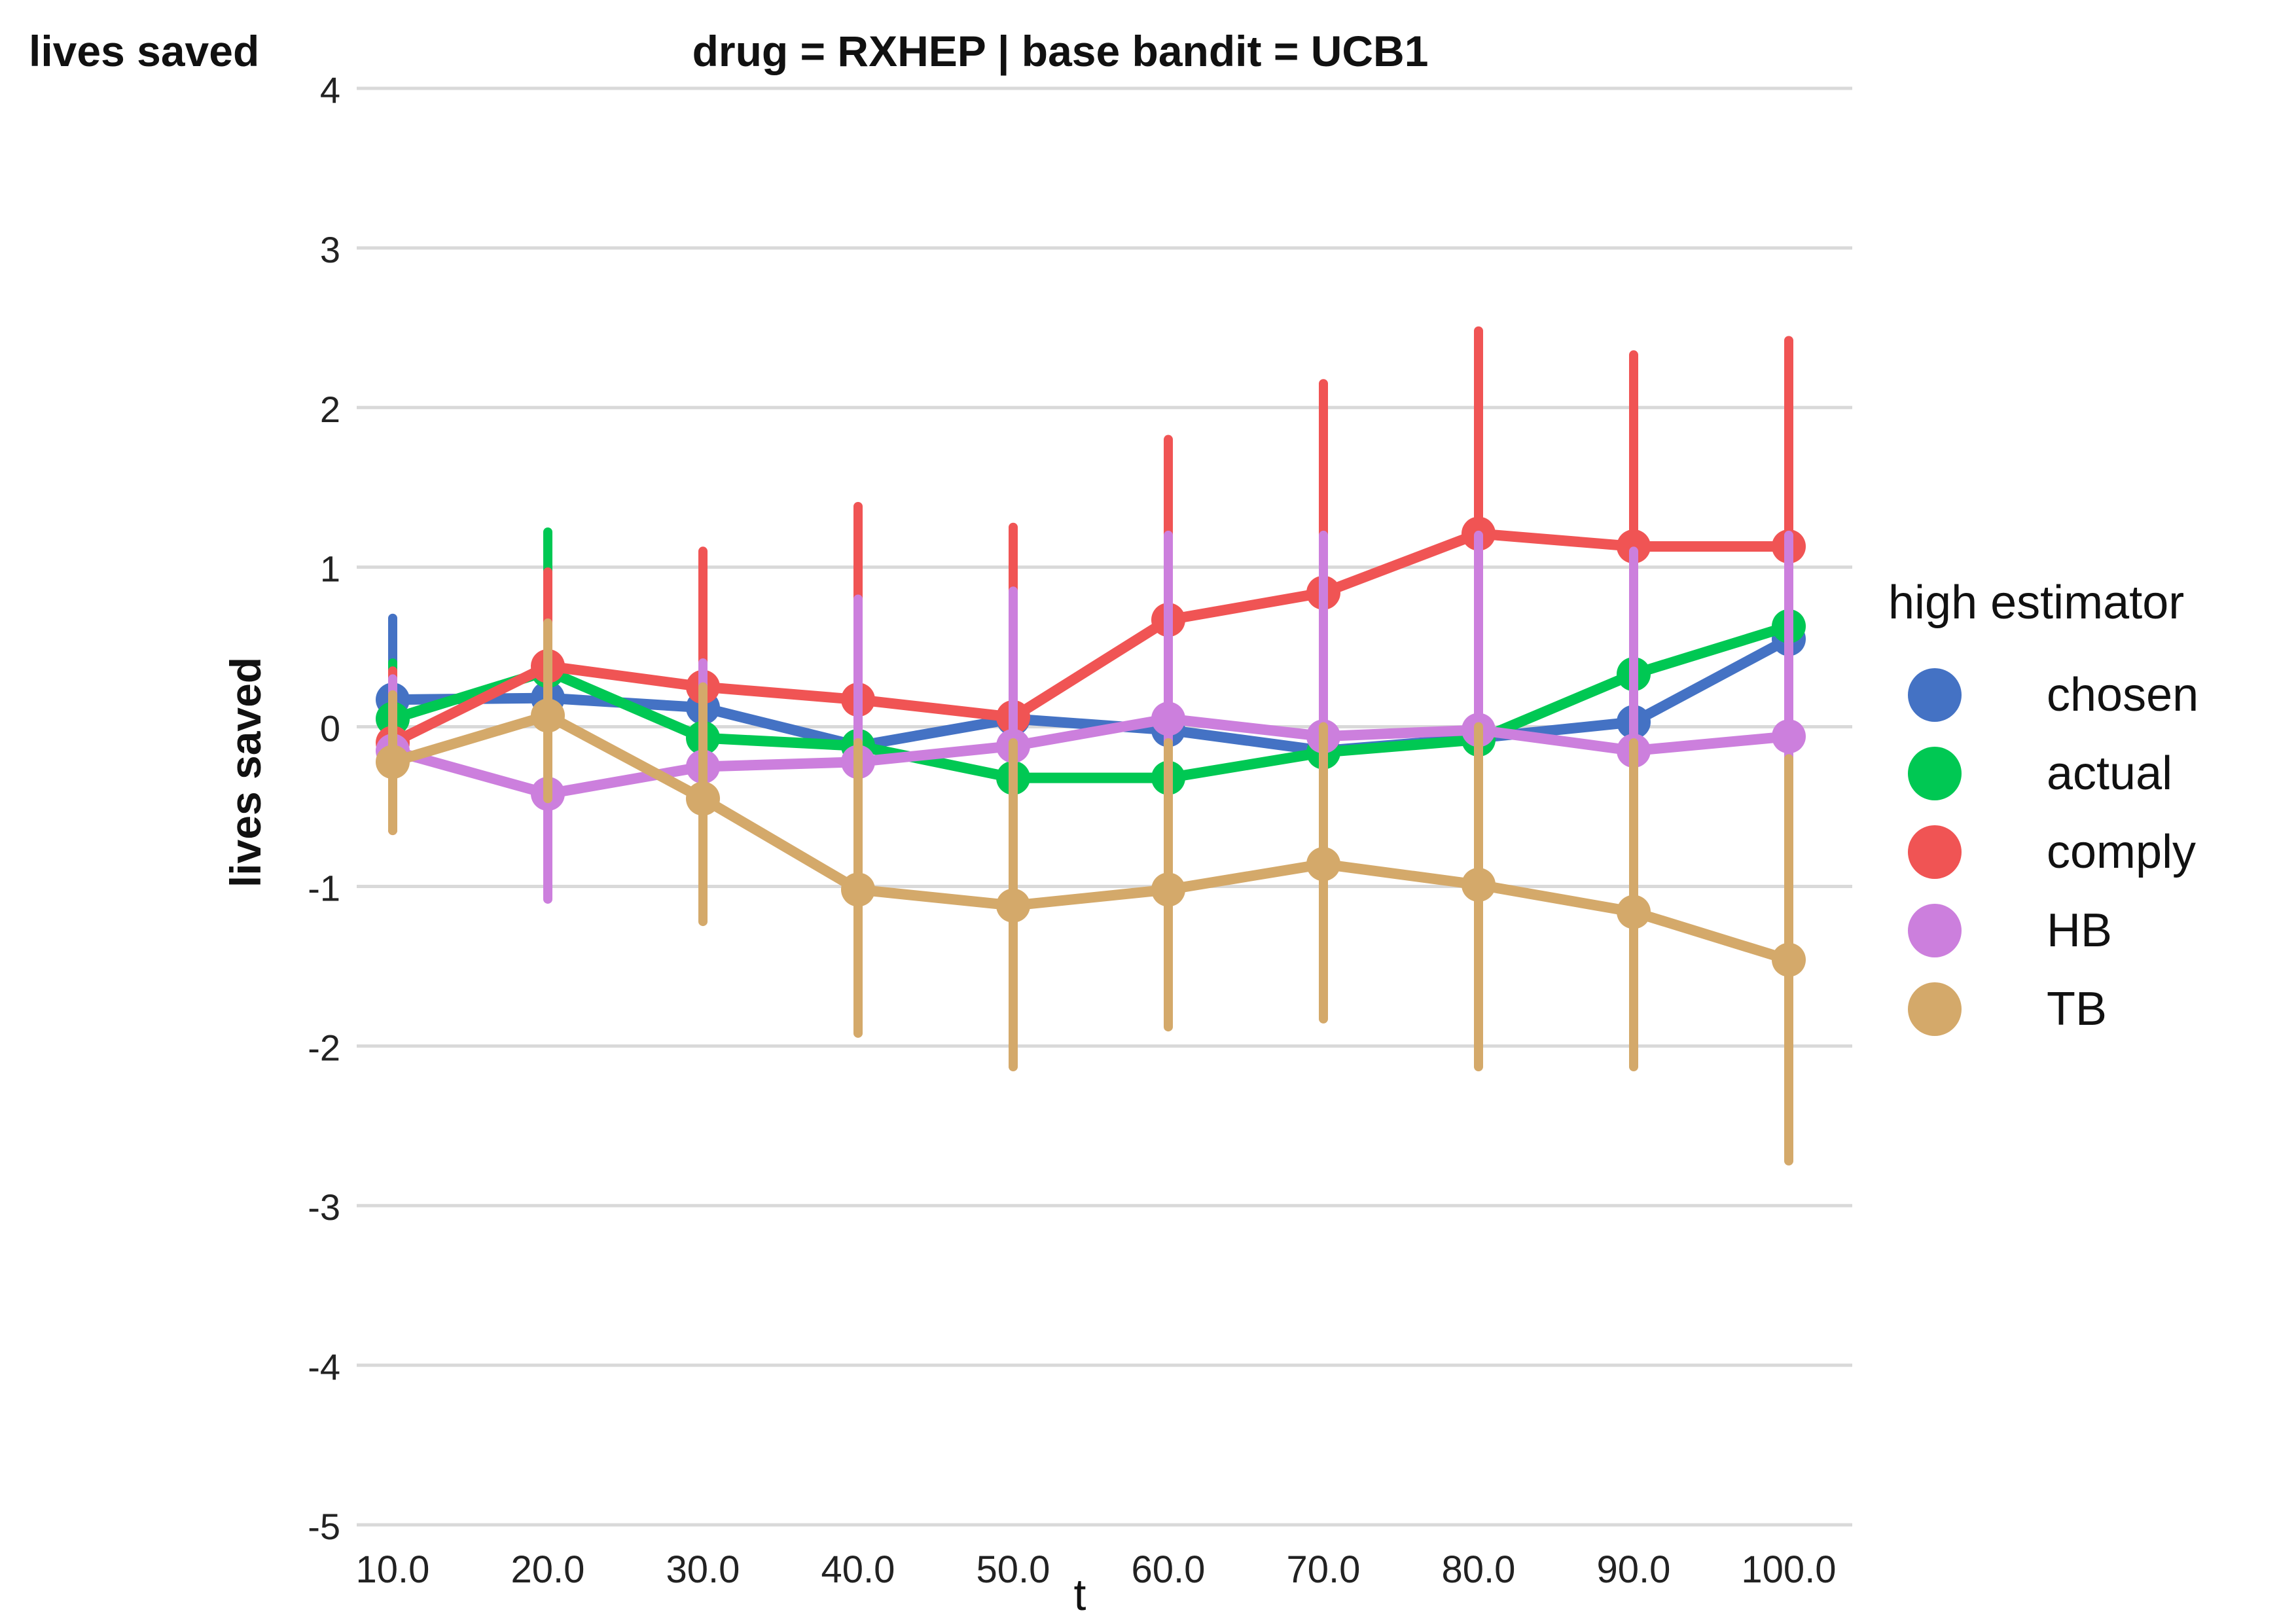  What do you see at coordinates (324, 888) in the screenshot?
I see `y-tick-label: -1` at bounding box center [324, 888].